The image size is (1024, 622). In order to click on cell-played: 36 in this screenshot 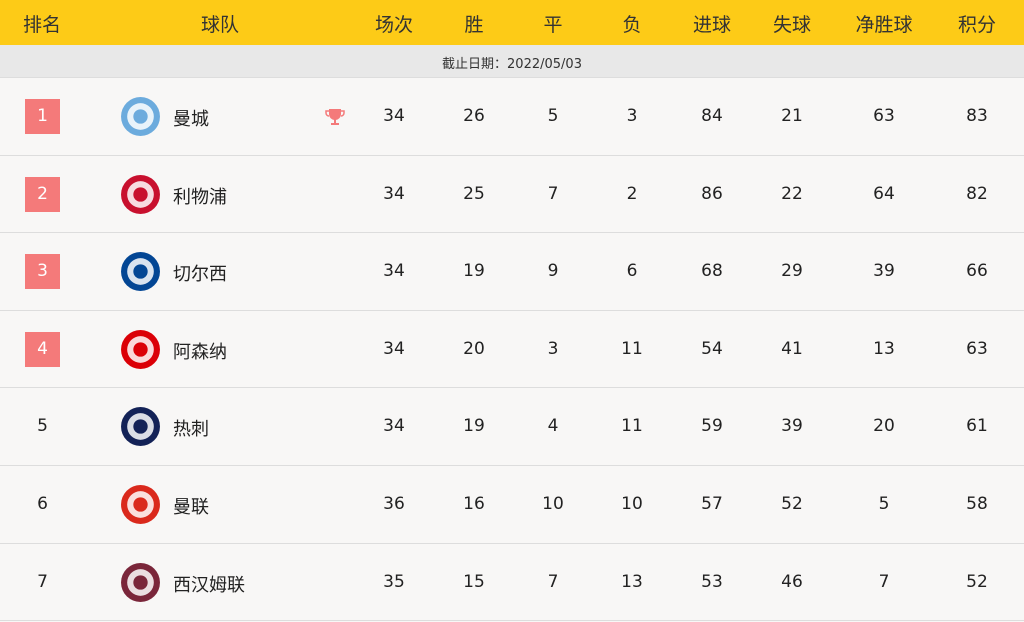, I will do `click(394, 503)`.